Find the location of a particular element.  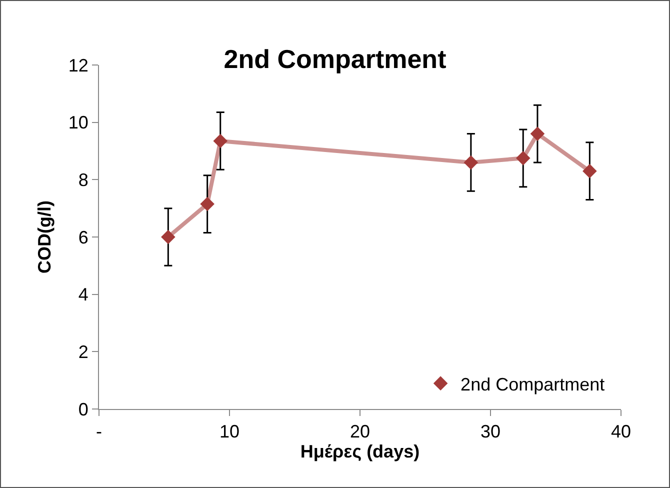

y-tick-label: 0 is located at coordinates (83, 409).